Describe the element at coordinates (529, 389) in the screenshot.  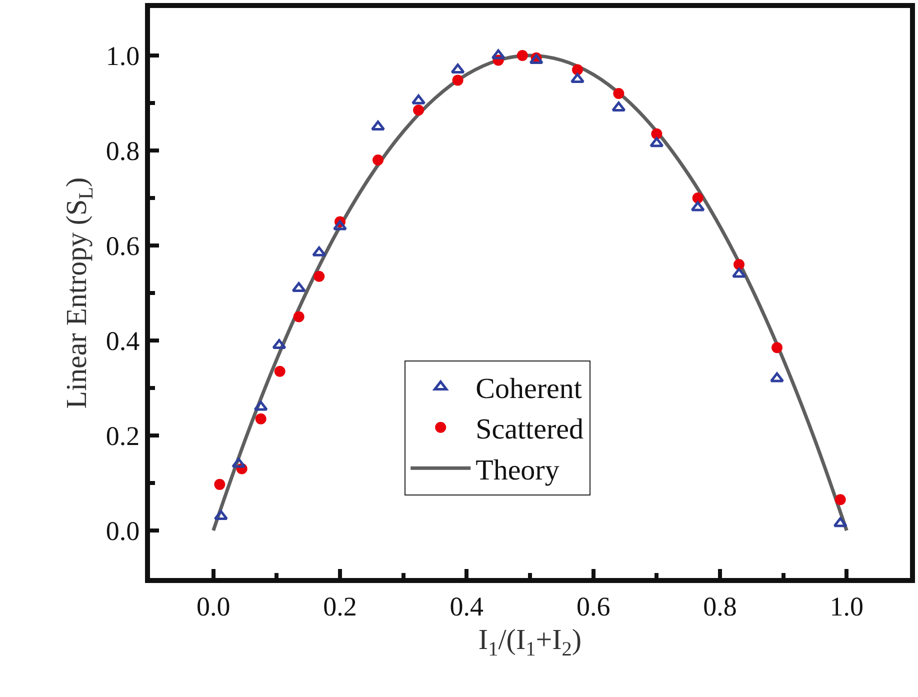
I see `legend-label: Coherent` at that location.